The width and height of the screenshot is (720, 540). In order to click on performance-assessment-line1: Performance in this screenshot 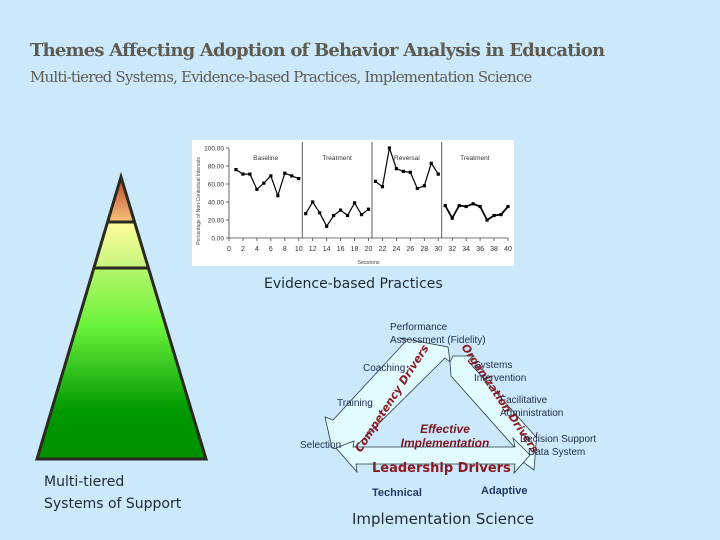, I will do `click(419, 327)`.